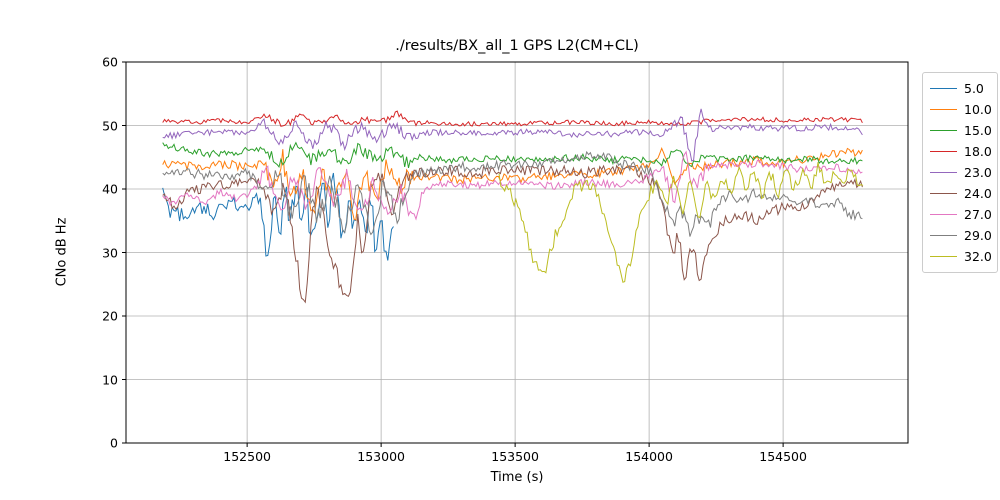 The height and width of the screenshot is (500, 1000). What do you see at coordinates (110, 189) in the screenshot?
I see `y-tick-label: 40` at bounding box center [110, 189].